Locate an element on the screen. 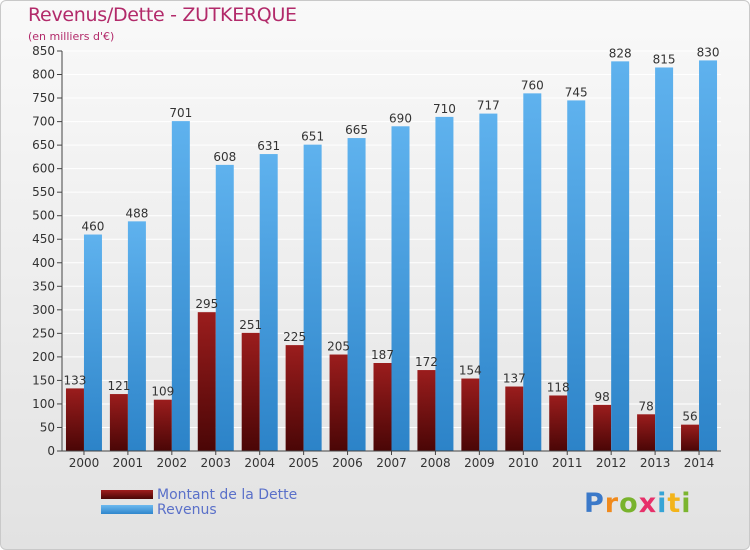 The width and height of the screenshot is (750, 550). y-tick-label: 550 is located at coordinates (43, 192).